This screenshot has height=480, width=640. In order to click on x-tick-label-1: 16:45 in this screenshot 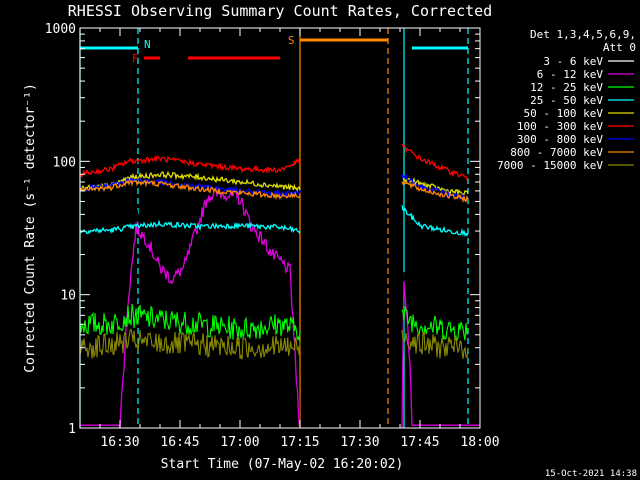, I will do `click(179, 442)`.